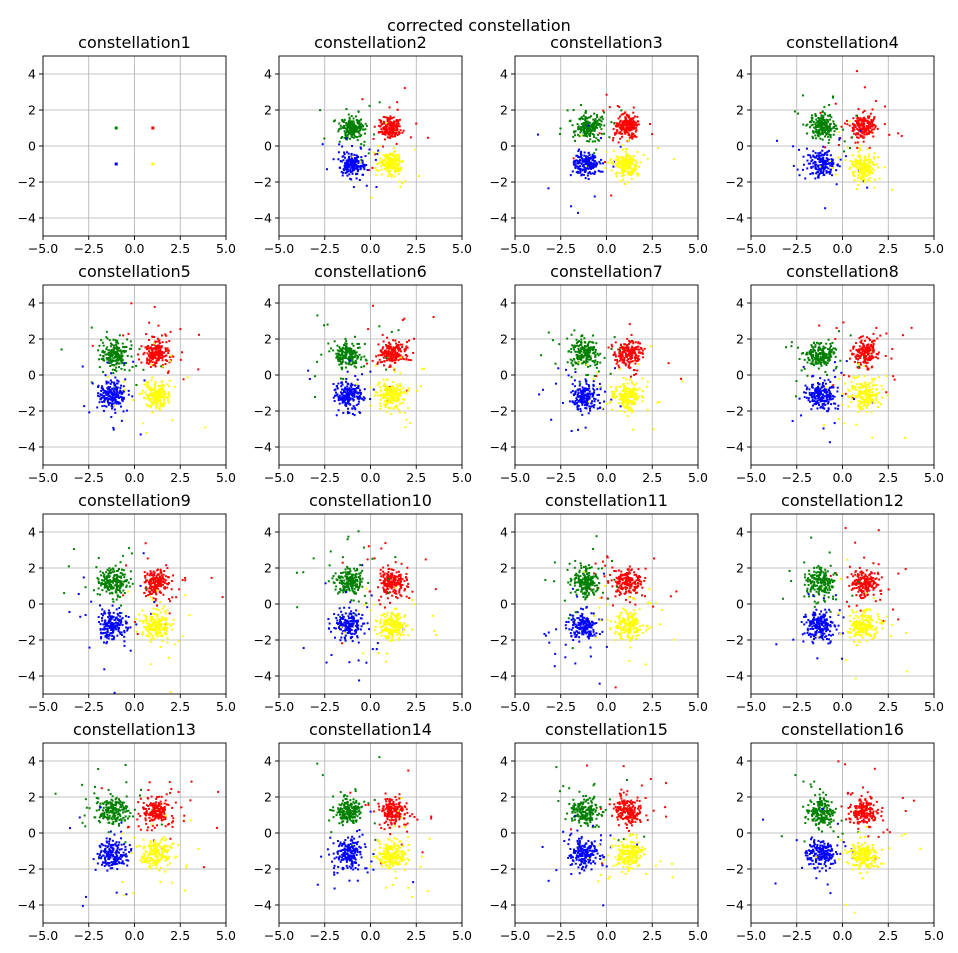 The width and height of the screenshot is (958, 953). What do you see at coordinates (606, 271) in the screenshot?
I see `subplot-title: constellation7` at bounding box center [606, 271].